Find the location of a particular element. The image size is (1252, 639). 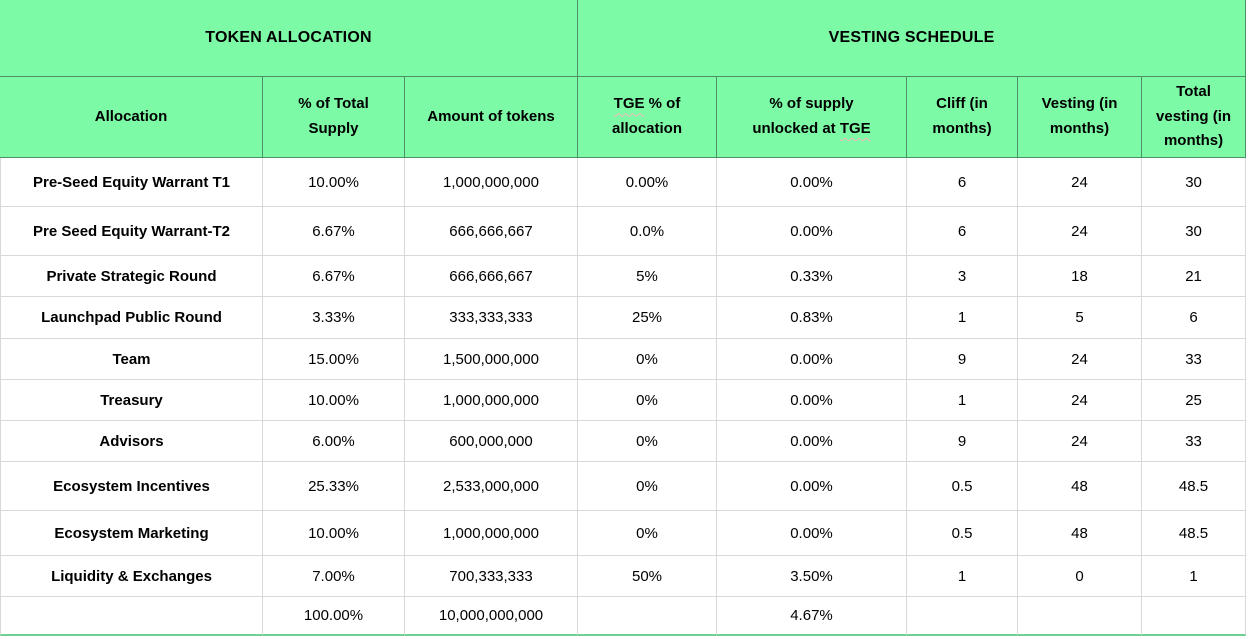

table-cell: 333,333,333 is located at coordinates (491, 318).